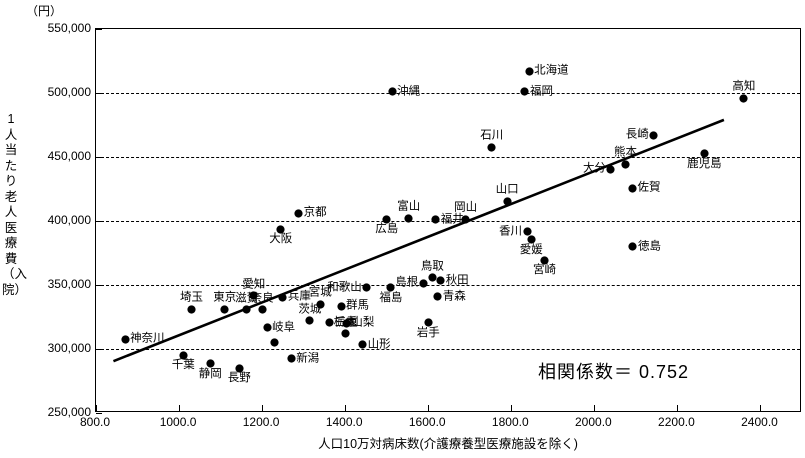  Describe the element at coordinates (69, 348) in the screenshot. I see `y-tick-label: 300,000` at that location.